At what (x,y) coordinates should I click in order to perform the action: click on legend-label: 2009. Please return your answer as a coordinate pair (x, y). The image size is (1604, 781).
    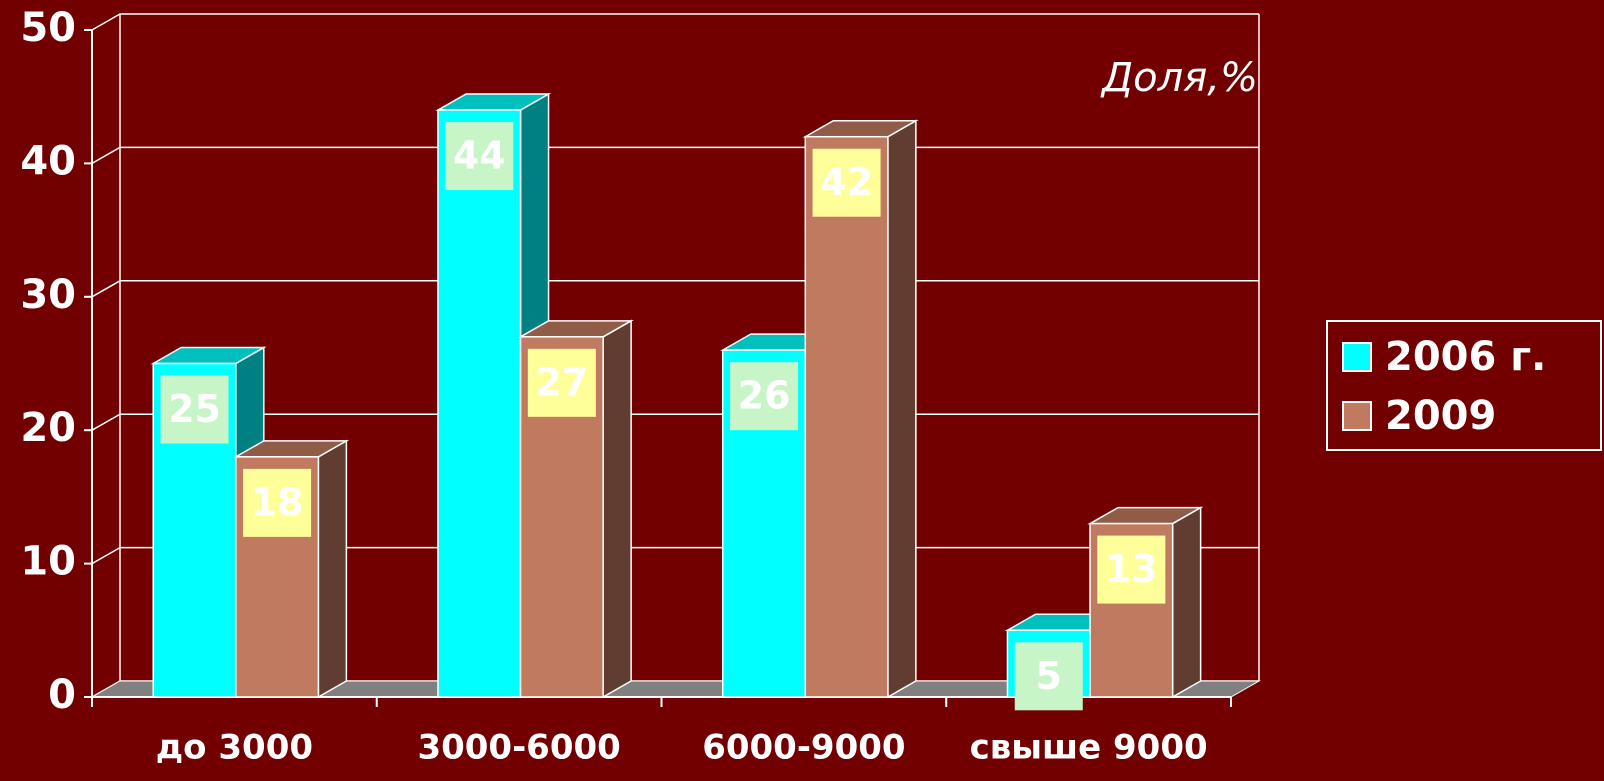
    Looking at the image, I should click on (1440, 416).